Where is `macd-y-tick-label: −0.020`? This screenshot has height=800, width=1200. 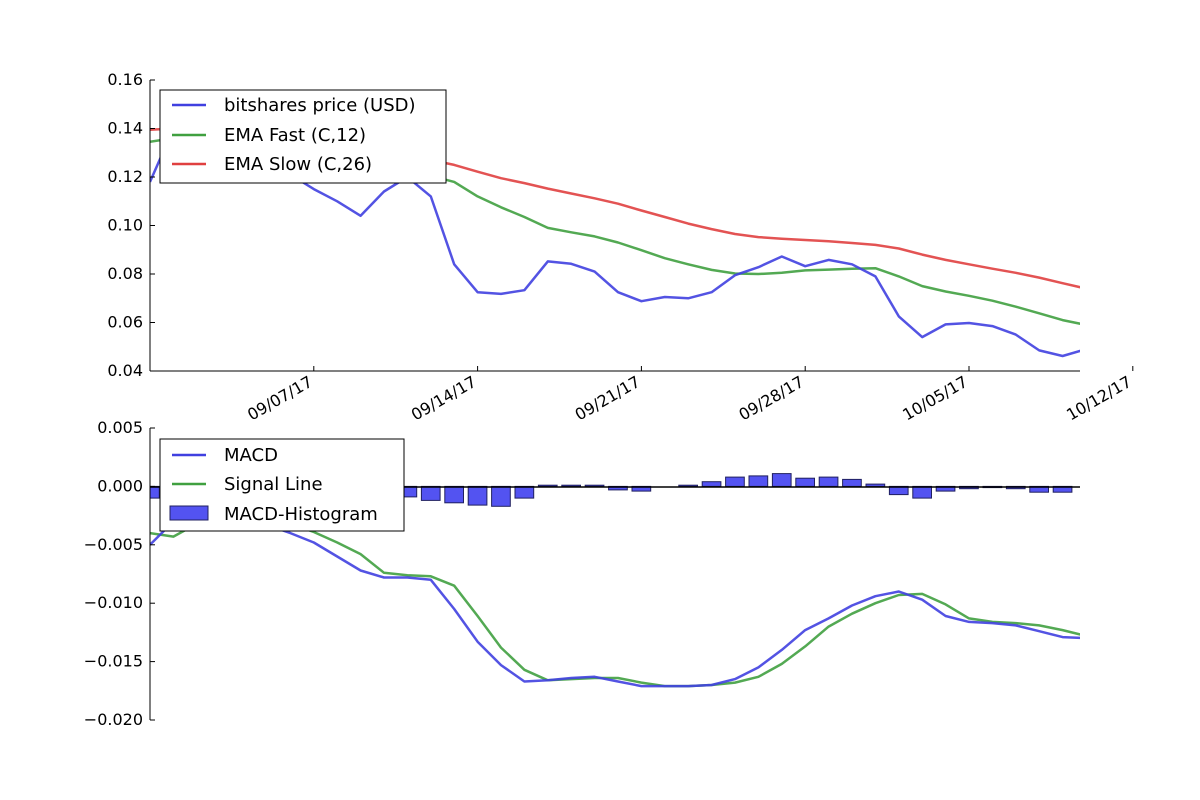 macd-y-tick-label: −0.020 is located at coordinates (113, 719).